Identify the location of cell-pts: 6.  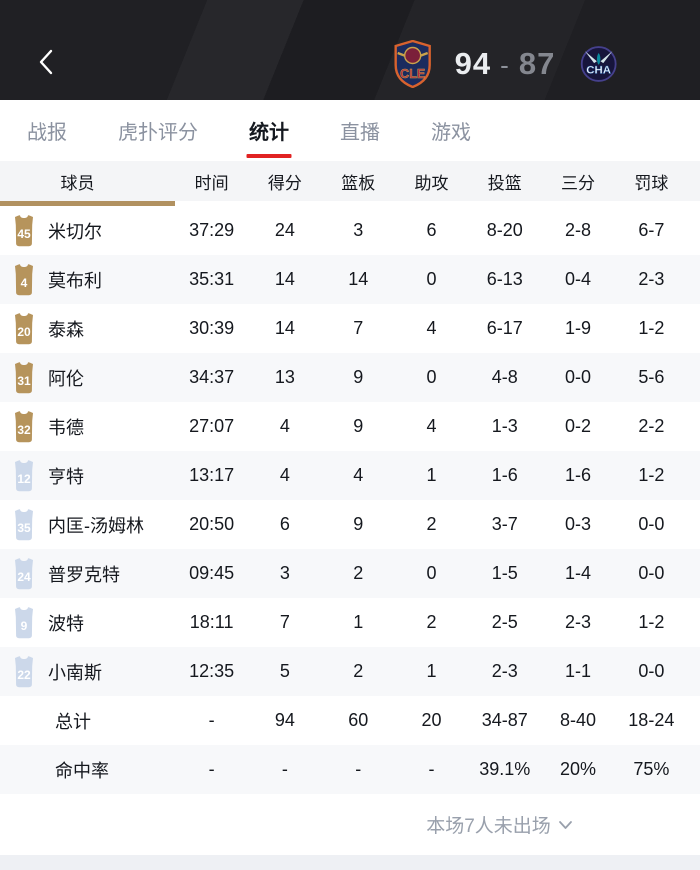
(284, 524).